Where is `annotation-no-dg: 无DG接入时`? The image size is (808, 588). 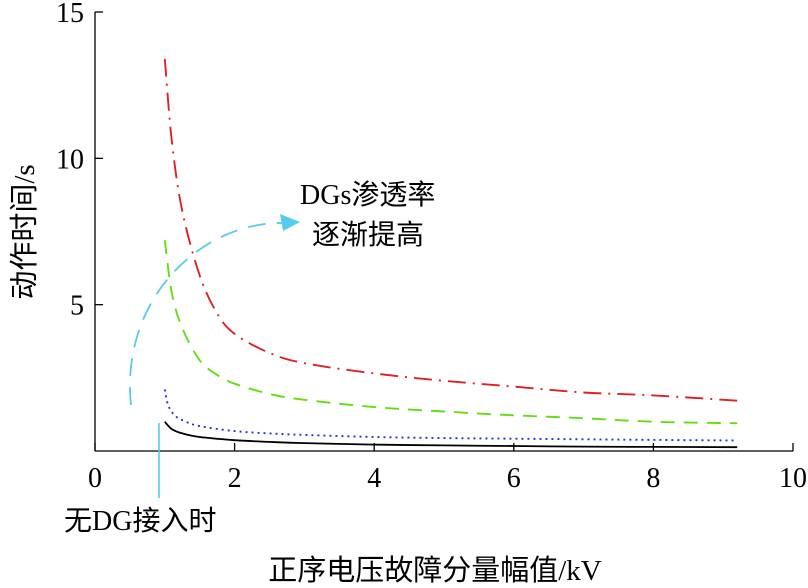
annotation-no-dg: 无DG接入时 is located at coordinates (140, 521).